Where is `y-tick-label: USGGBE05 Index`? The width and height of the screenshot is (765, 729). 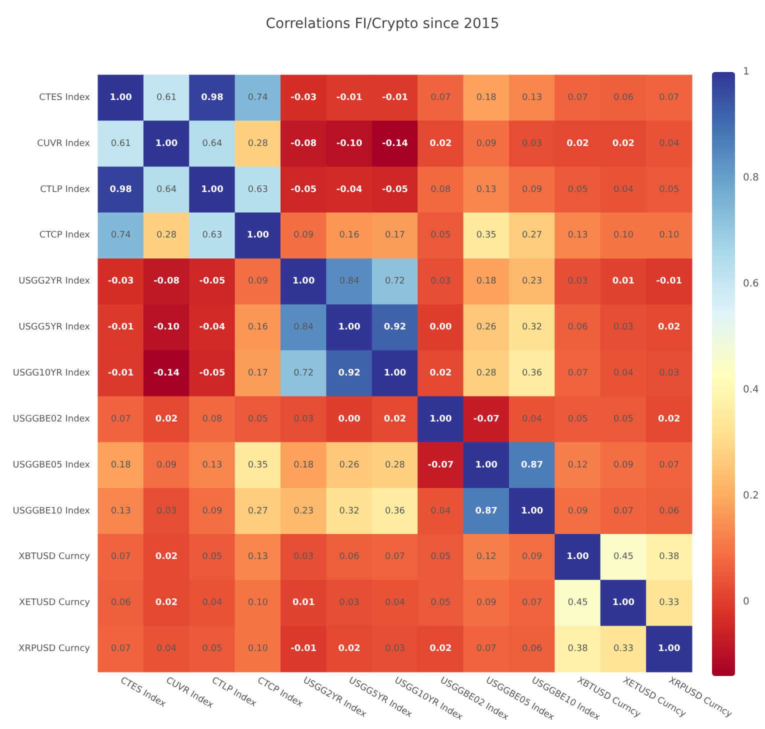 y-tick-label: USGGBE05 Index is located at coordinates (51, 465).